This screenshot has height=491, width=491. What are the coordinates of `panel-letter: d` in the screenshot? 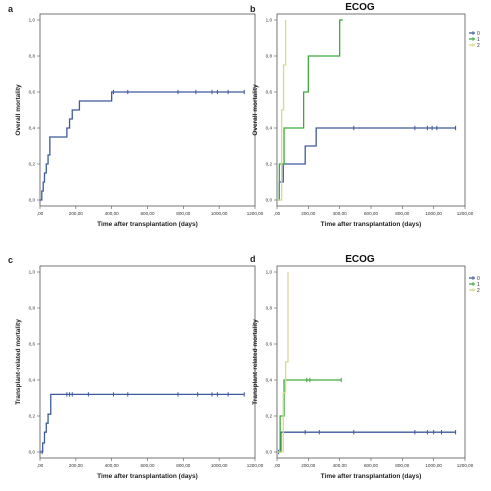 It's located at (253, 259).